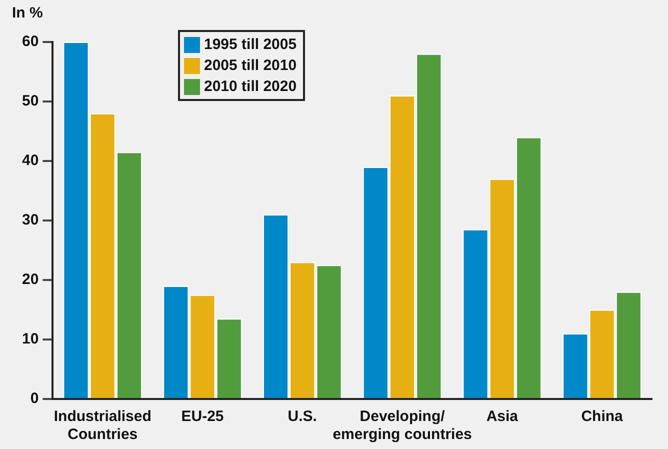 This screenshot has height=449, width=668. Describe the element at coordinates (502, 417) in the screenshot. I see `x-tick-label: Asia` at that location.